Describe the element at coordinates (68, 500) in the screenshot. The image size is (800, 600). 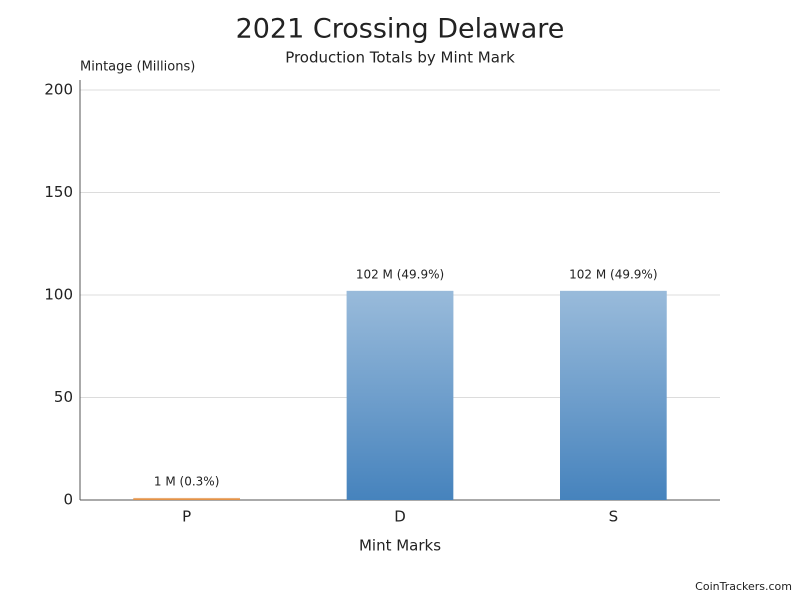
I see `y-tick-label: 0` at that location.